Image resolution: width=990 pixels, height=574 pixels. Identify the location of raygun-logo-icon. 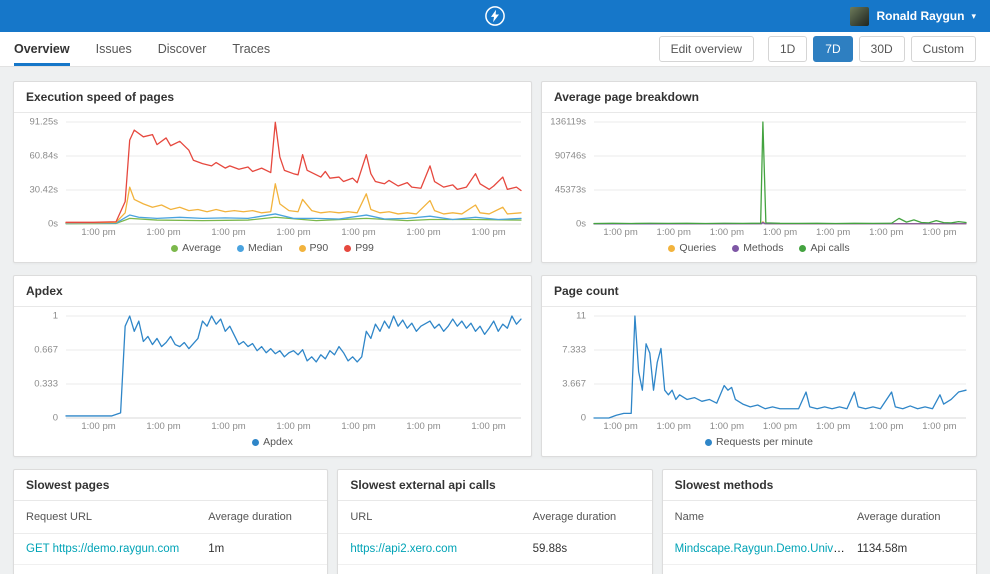
(495, 16).